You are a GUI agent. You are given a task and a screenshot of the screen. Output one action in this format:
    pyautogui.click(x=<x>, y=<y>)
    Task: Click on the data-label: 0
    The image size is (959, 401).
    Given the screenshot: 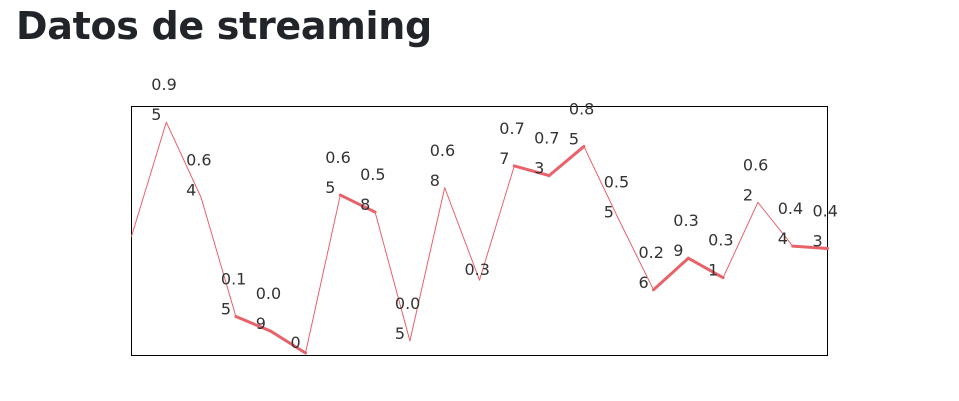 What is the action you would take?
    pyautogui.click(x=296, y=342)
    